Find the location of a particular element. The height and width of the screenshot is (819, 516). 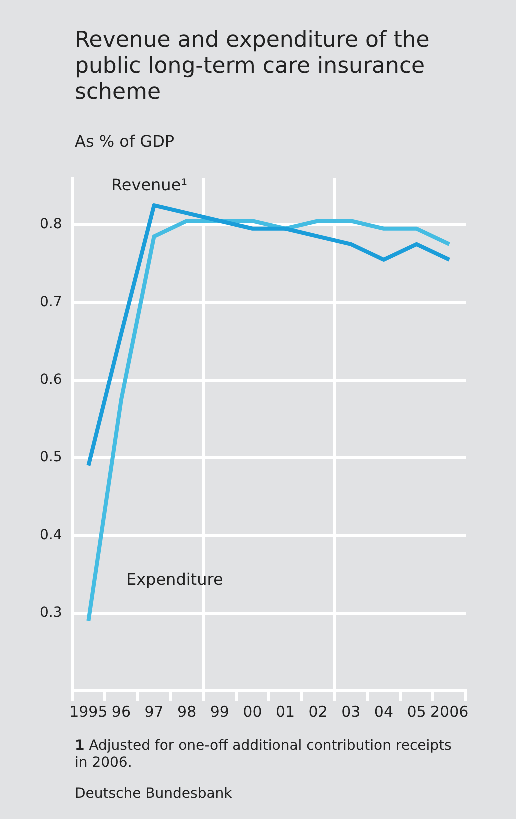

x-tick-label: 96 is located at coordinates (122, 711).